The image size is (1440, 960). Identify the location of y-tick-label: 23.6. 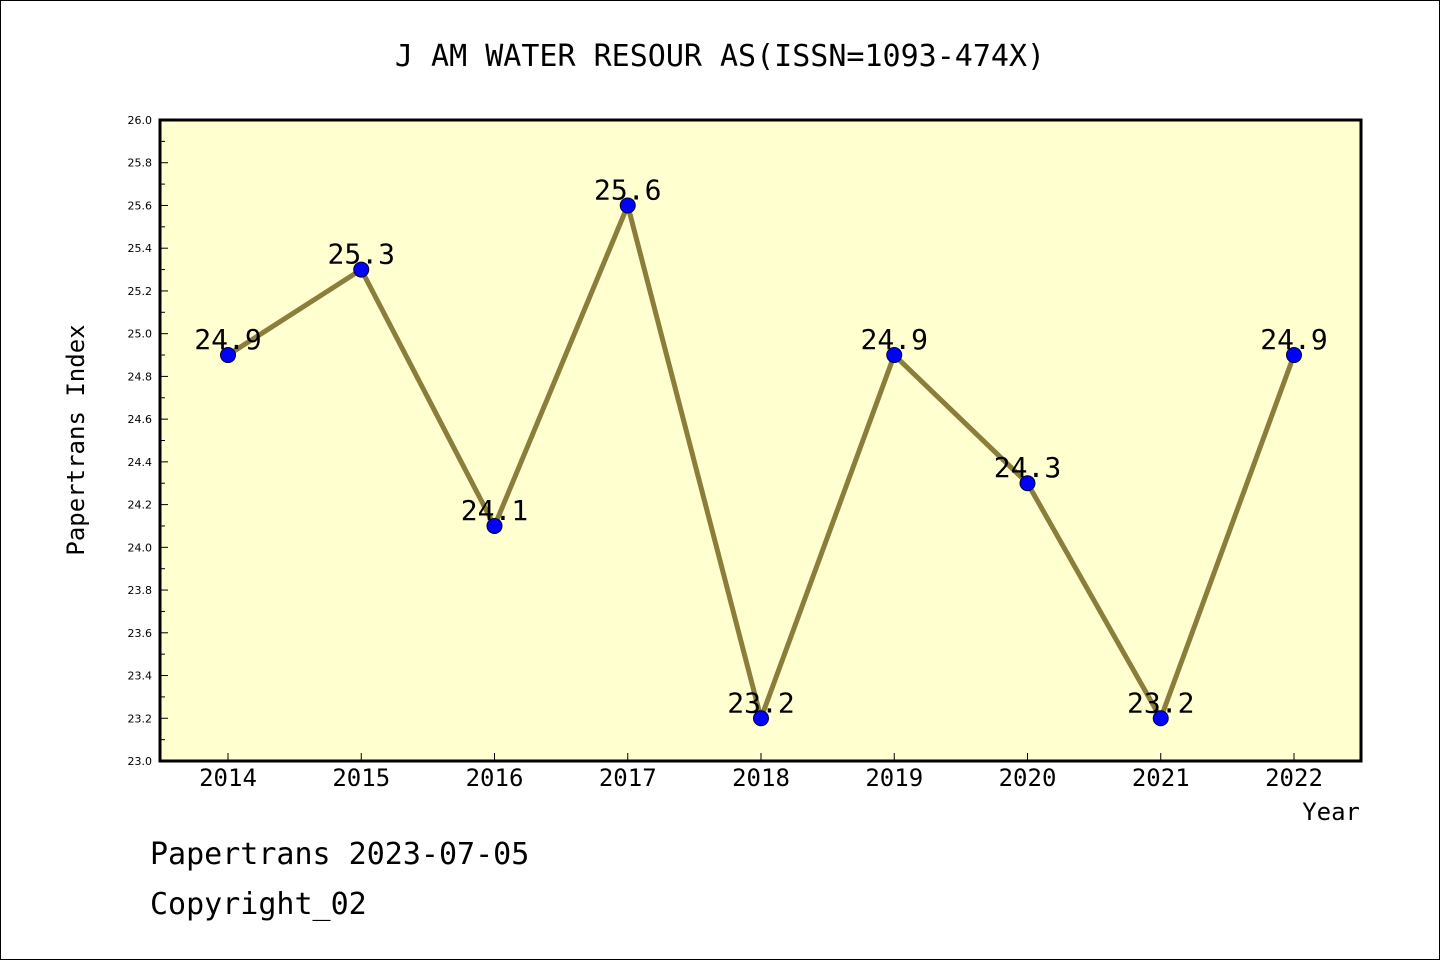
(140, 633).